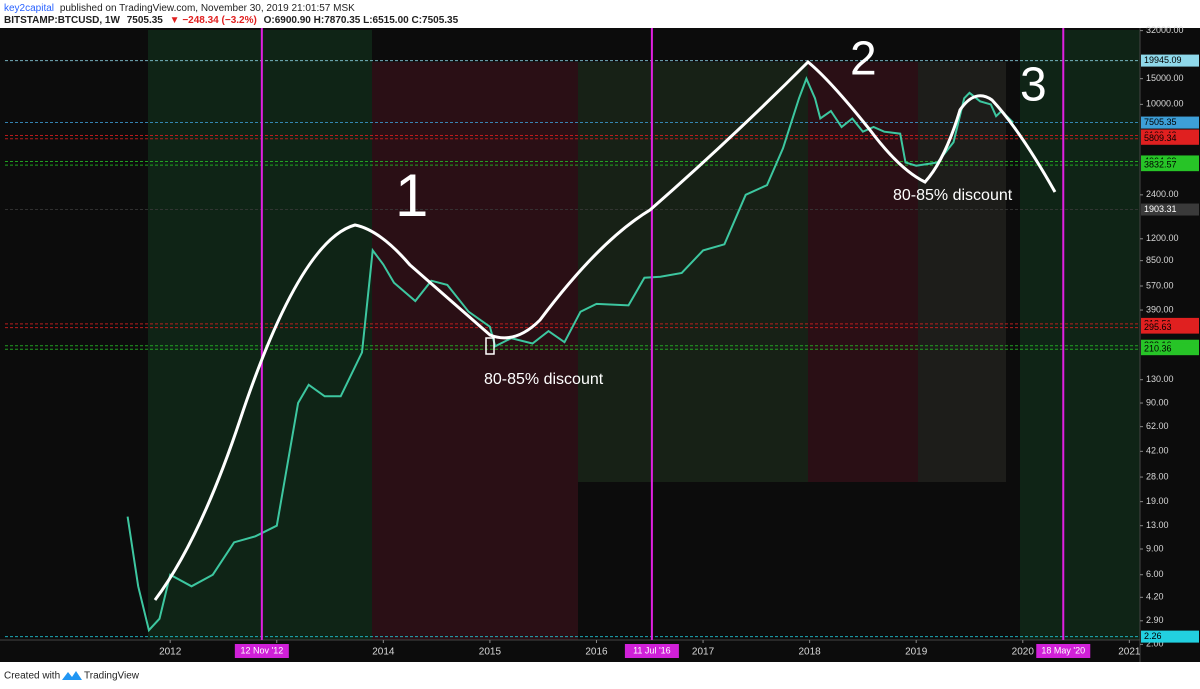 This screenshot has width=1200, height=689. What do you see at coordinates (1157, 501) in the screenshot?
I see `y-tick-label: 19.00` at bounding box center [1157, 501].